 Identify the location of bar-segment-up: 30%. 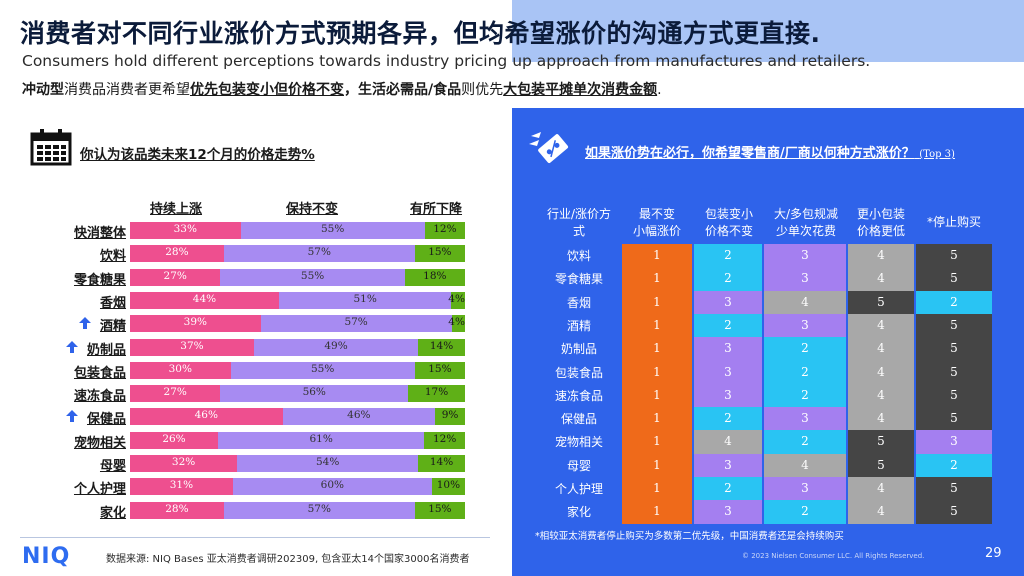
(180, 370).